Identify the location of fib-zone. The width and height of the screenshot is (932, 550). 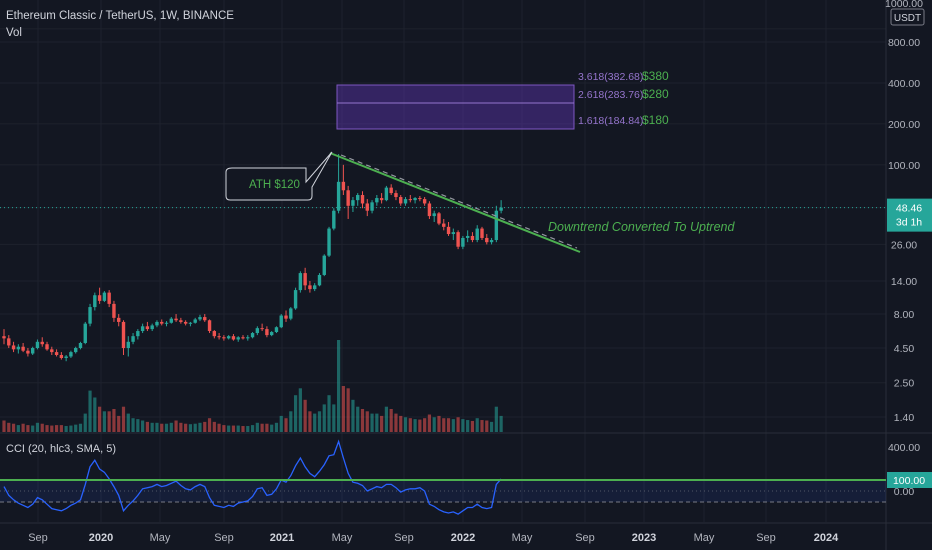
(455, 107).